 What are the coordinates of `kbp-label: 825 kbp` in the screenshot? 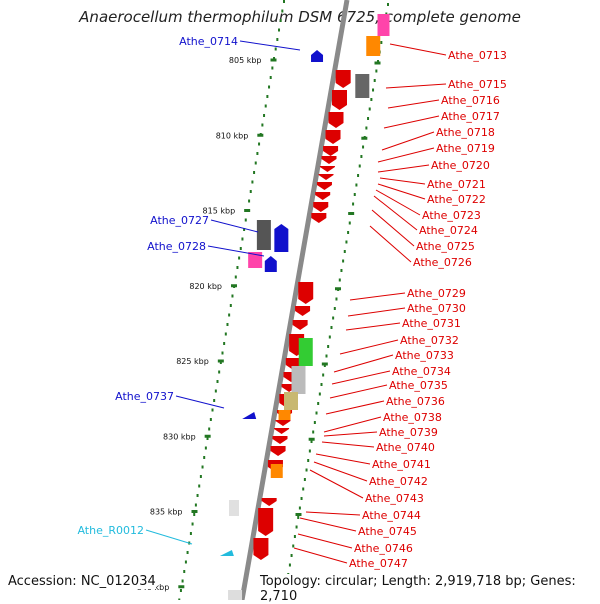 It's located at (192, 361).